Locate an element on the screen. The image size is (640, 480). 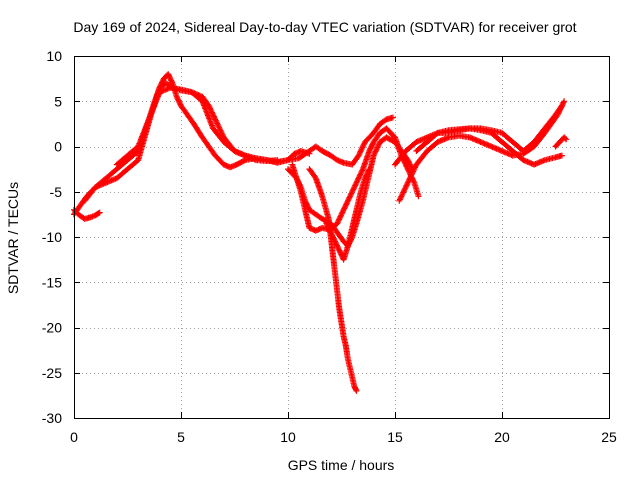
x-tick-label: 25 is located at coordinates (609, 437).